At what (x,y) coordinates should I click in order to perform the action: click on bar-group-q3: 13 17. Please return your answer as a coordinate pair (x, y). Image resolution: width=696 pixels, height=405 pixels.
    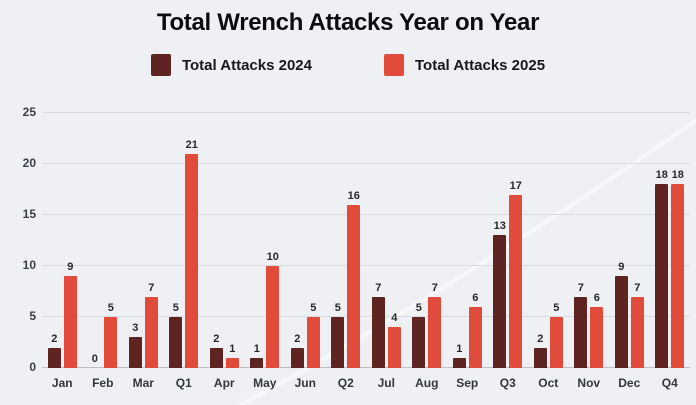
    Looking at the image, I should click on (508, 240).